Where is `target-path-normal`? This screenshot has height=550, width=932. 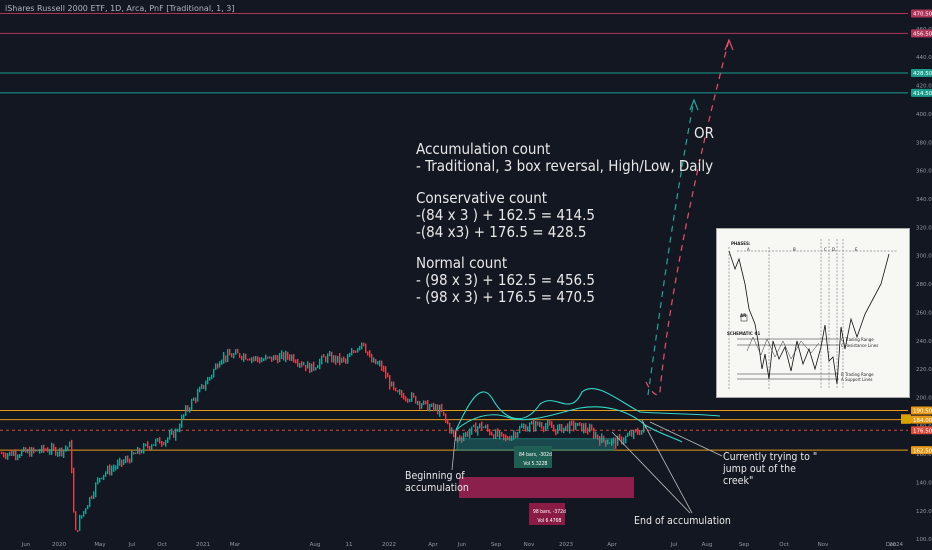 target-path-normal is located at coordinates (687, 217).